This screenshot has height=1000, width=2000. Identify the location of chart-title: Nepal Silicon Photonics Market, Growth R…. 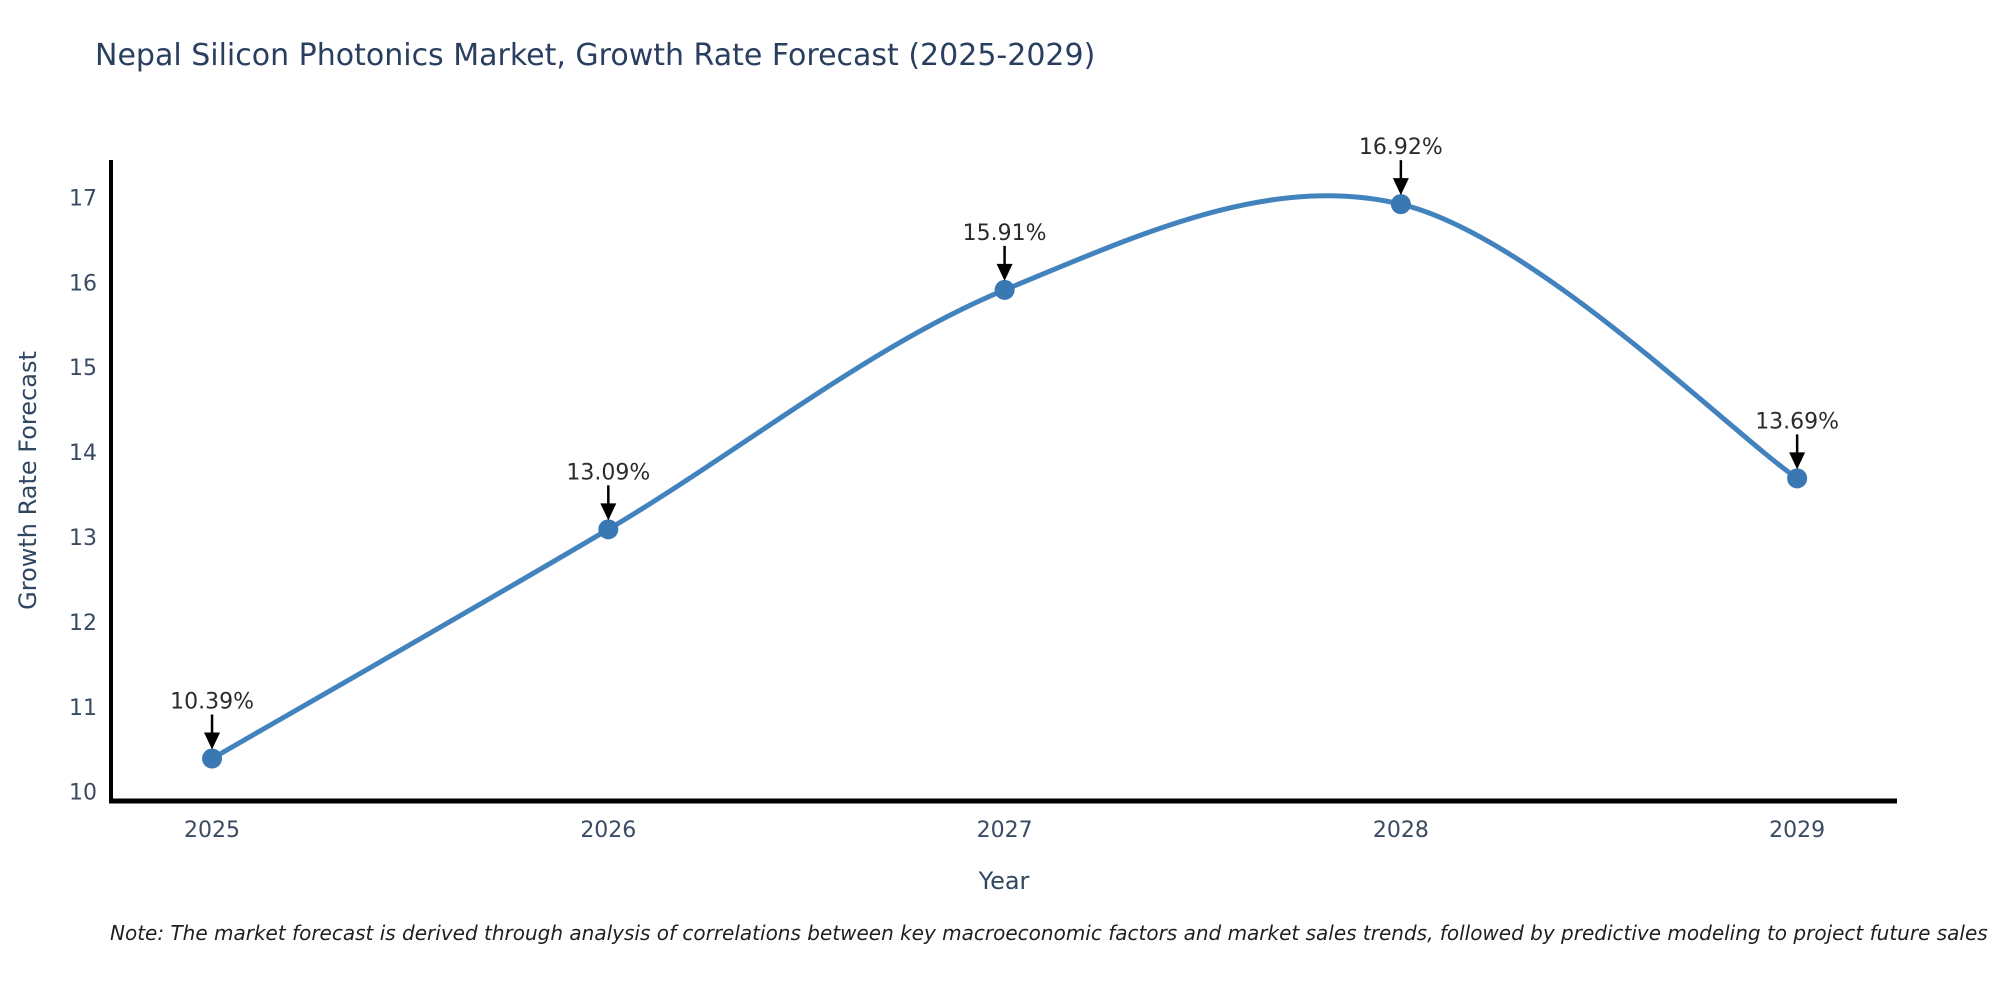
(595, 55).